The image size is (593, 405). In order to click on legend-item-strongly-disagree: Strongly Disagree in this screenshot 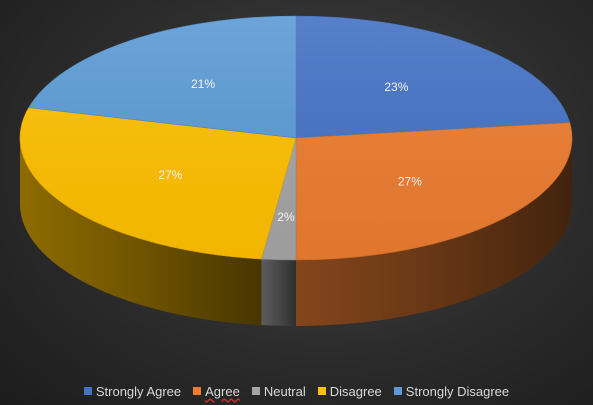, I will do `click(451, 391)`.